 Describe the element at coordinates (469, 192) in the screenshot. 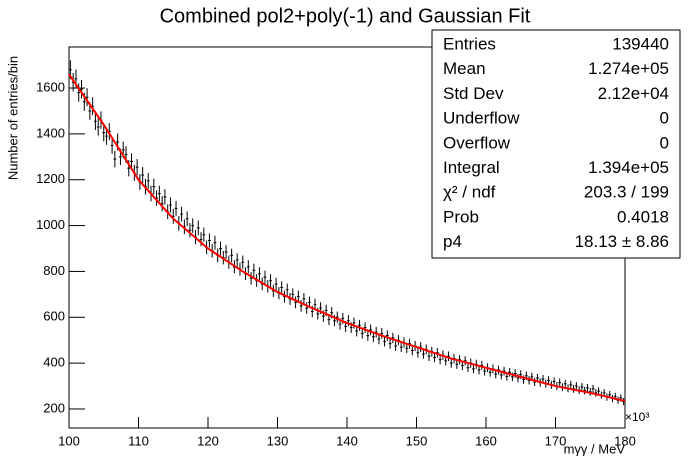

I see `stats-label: χ² / ndf` at that location.